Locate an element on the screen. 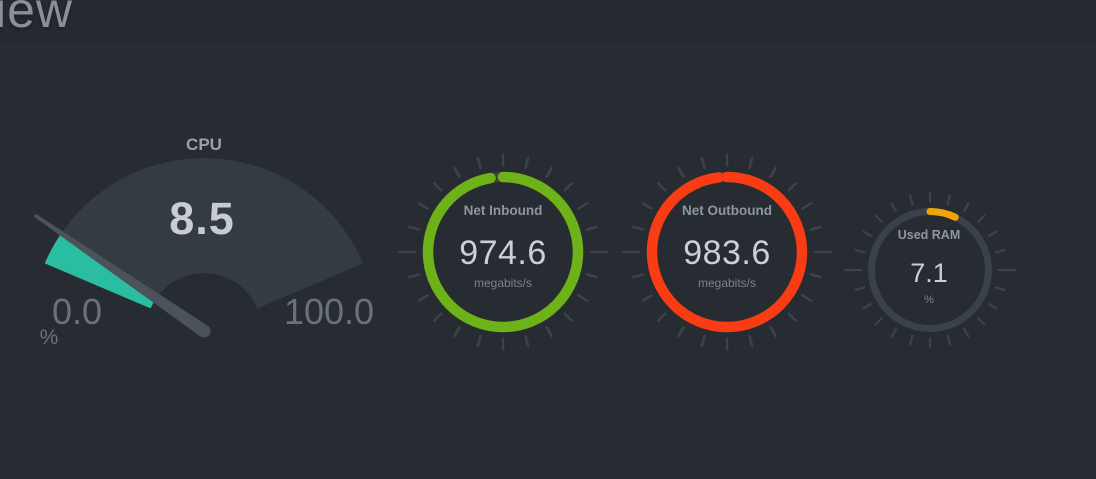 This screenshot has width=1096, height=479. cpu-gauge-fan is located at coordinates (204, 234).